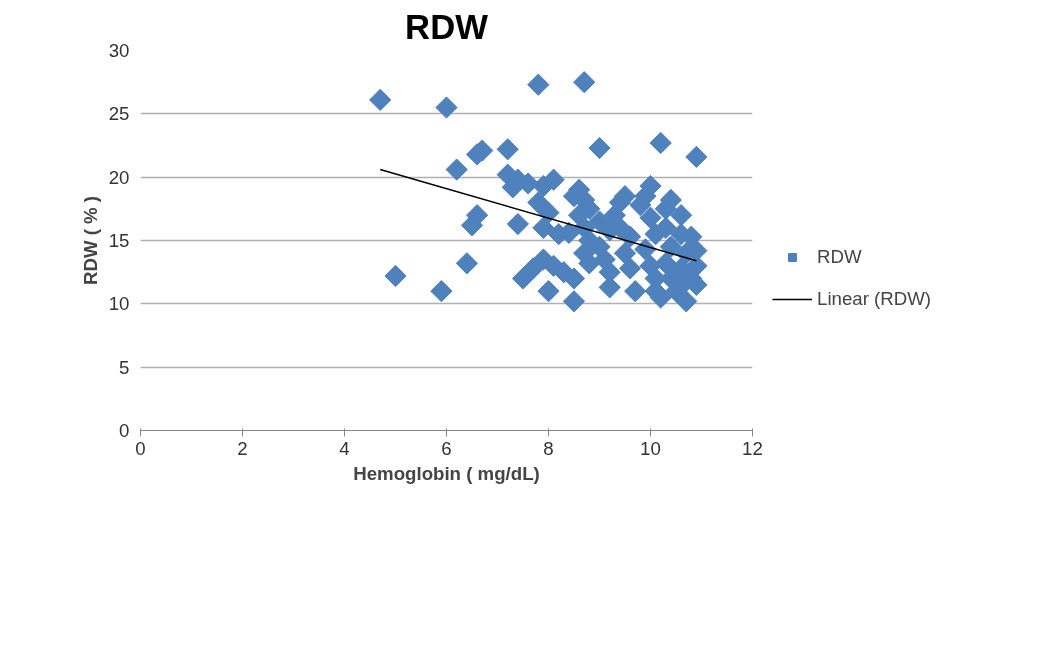 This screenshot has width=1064, height=651. What do you see at coordinates (119, 177) in the screenshot?
I see `y-tick-label: 20` at bounding box center [119, 177].